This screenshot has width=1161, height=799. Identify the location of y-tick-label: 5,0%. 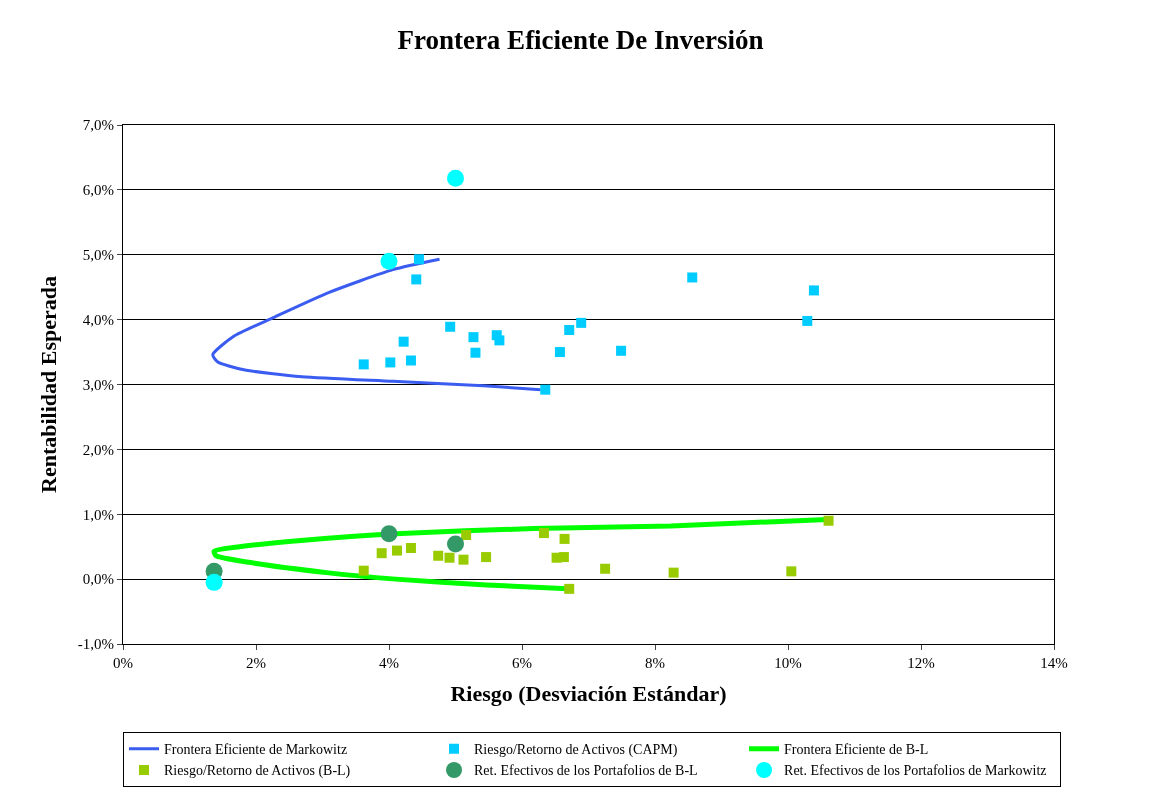
(98, 255).